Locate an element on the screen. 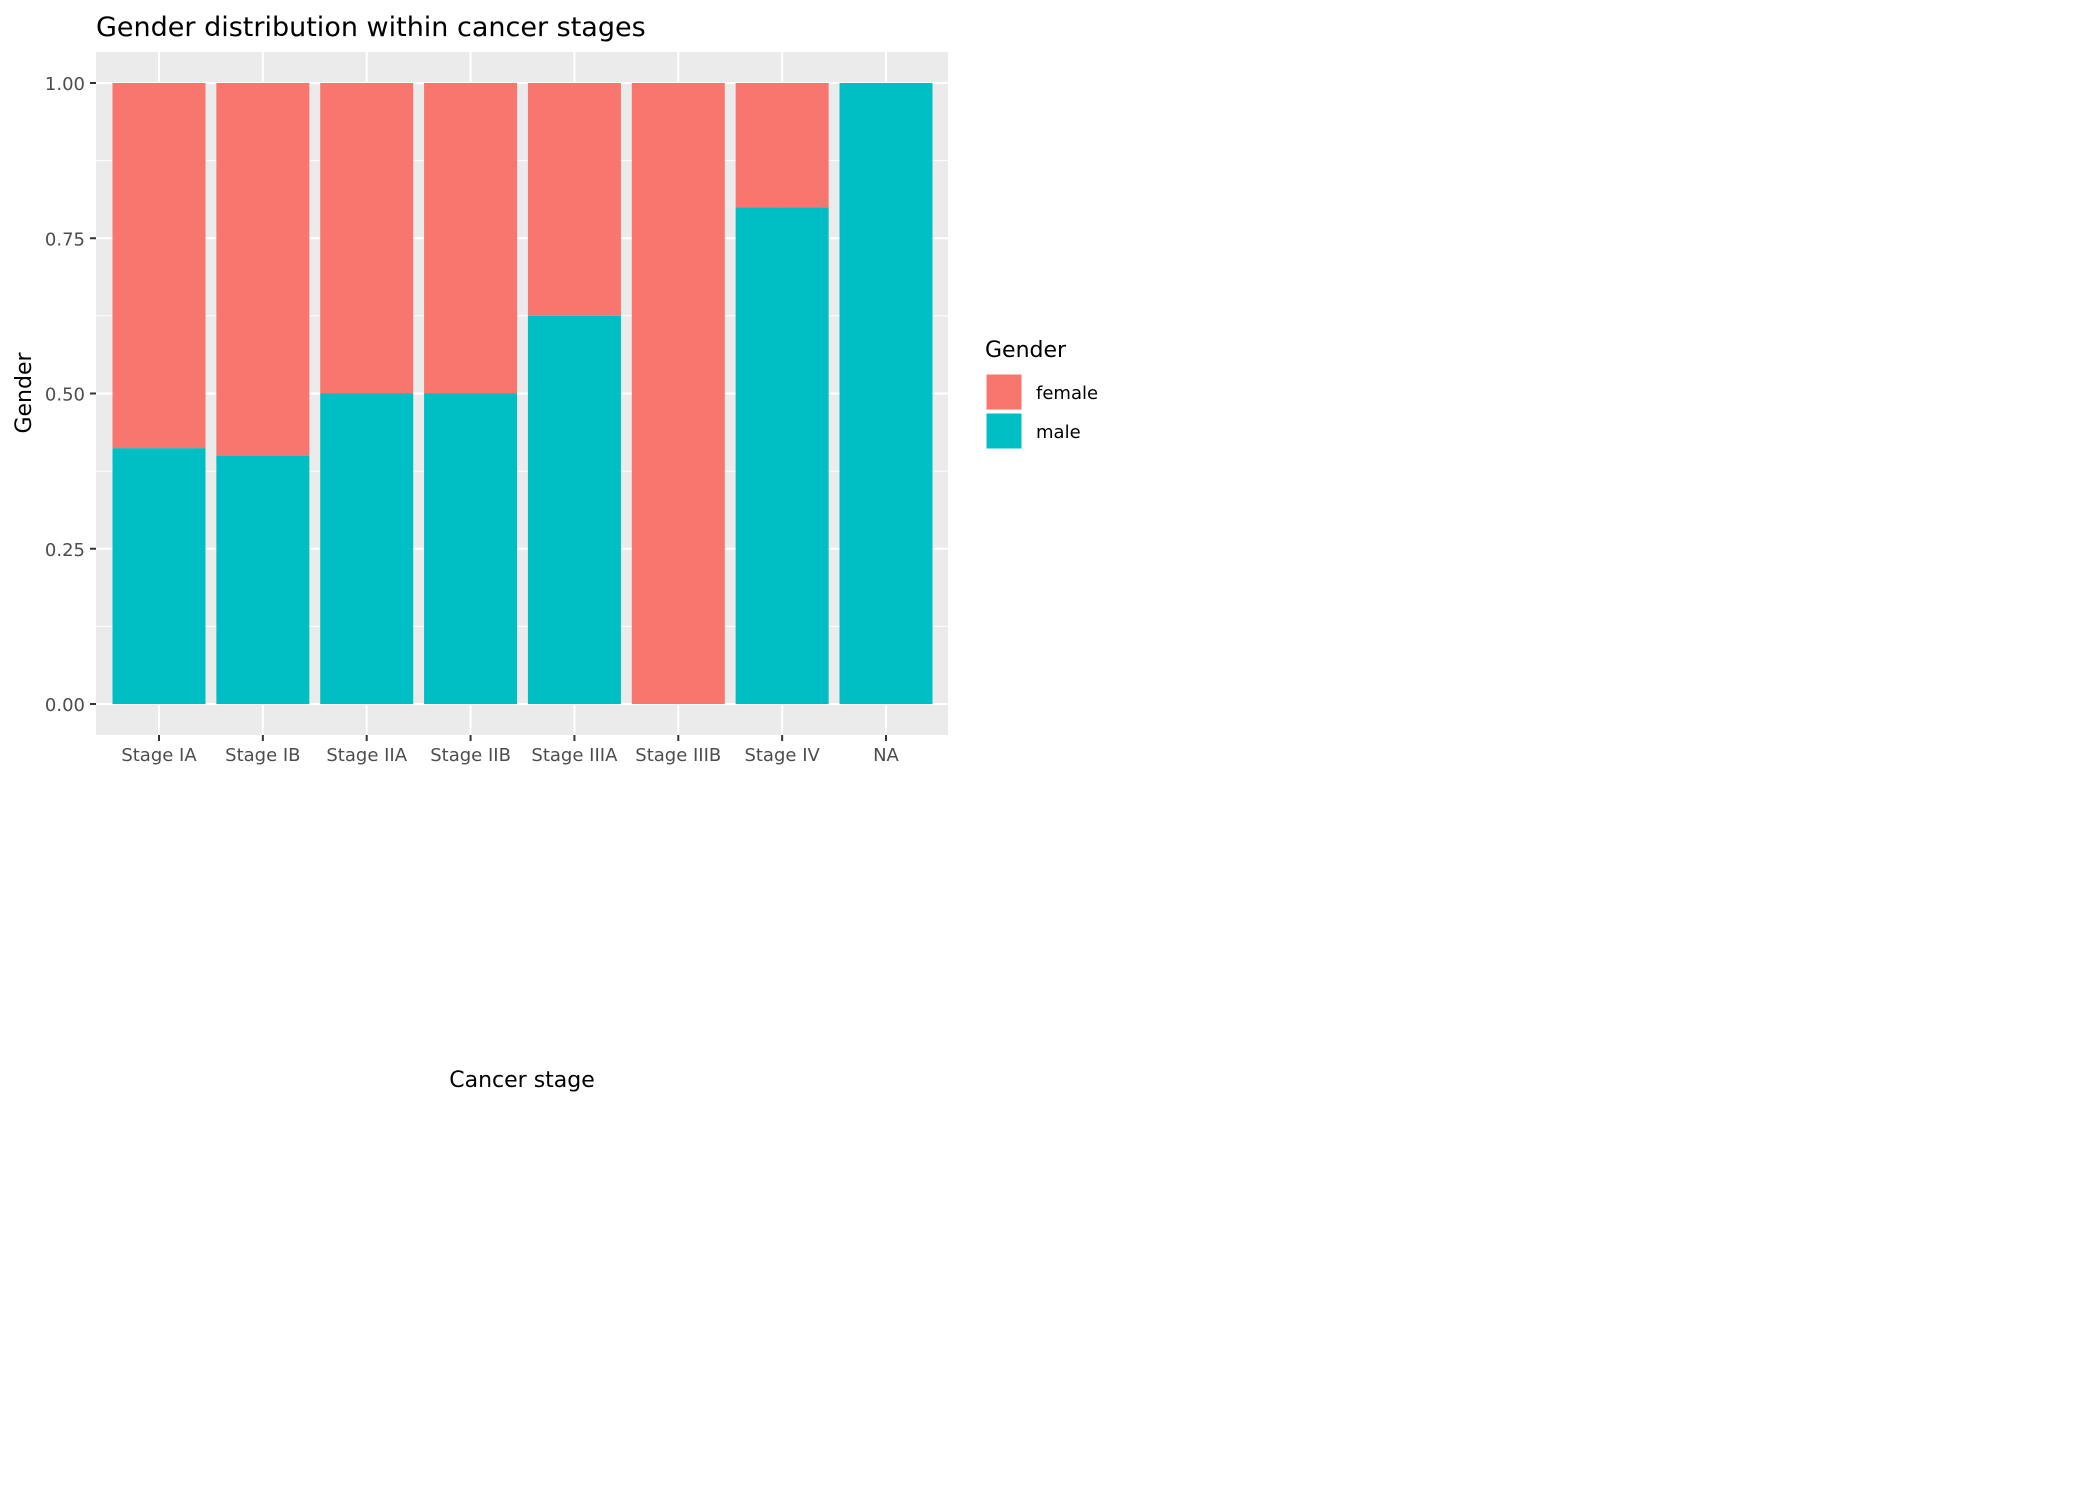 The width and height of the screenshot is (2100, 1499). y-tick-label: 0.25 is located at coordinates (65, 550).